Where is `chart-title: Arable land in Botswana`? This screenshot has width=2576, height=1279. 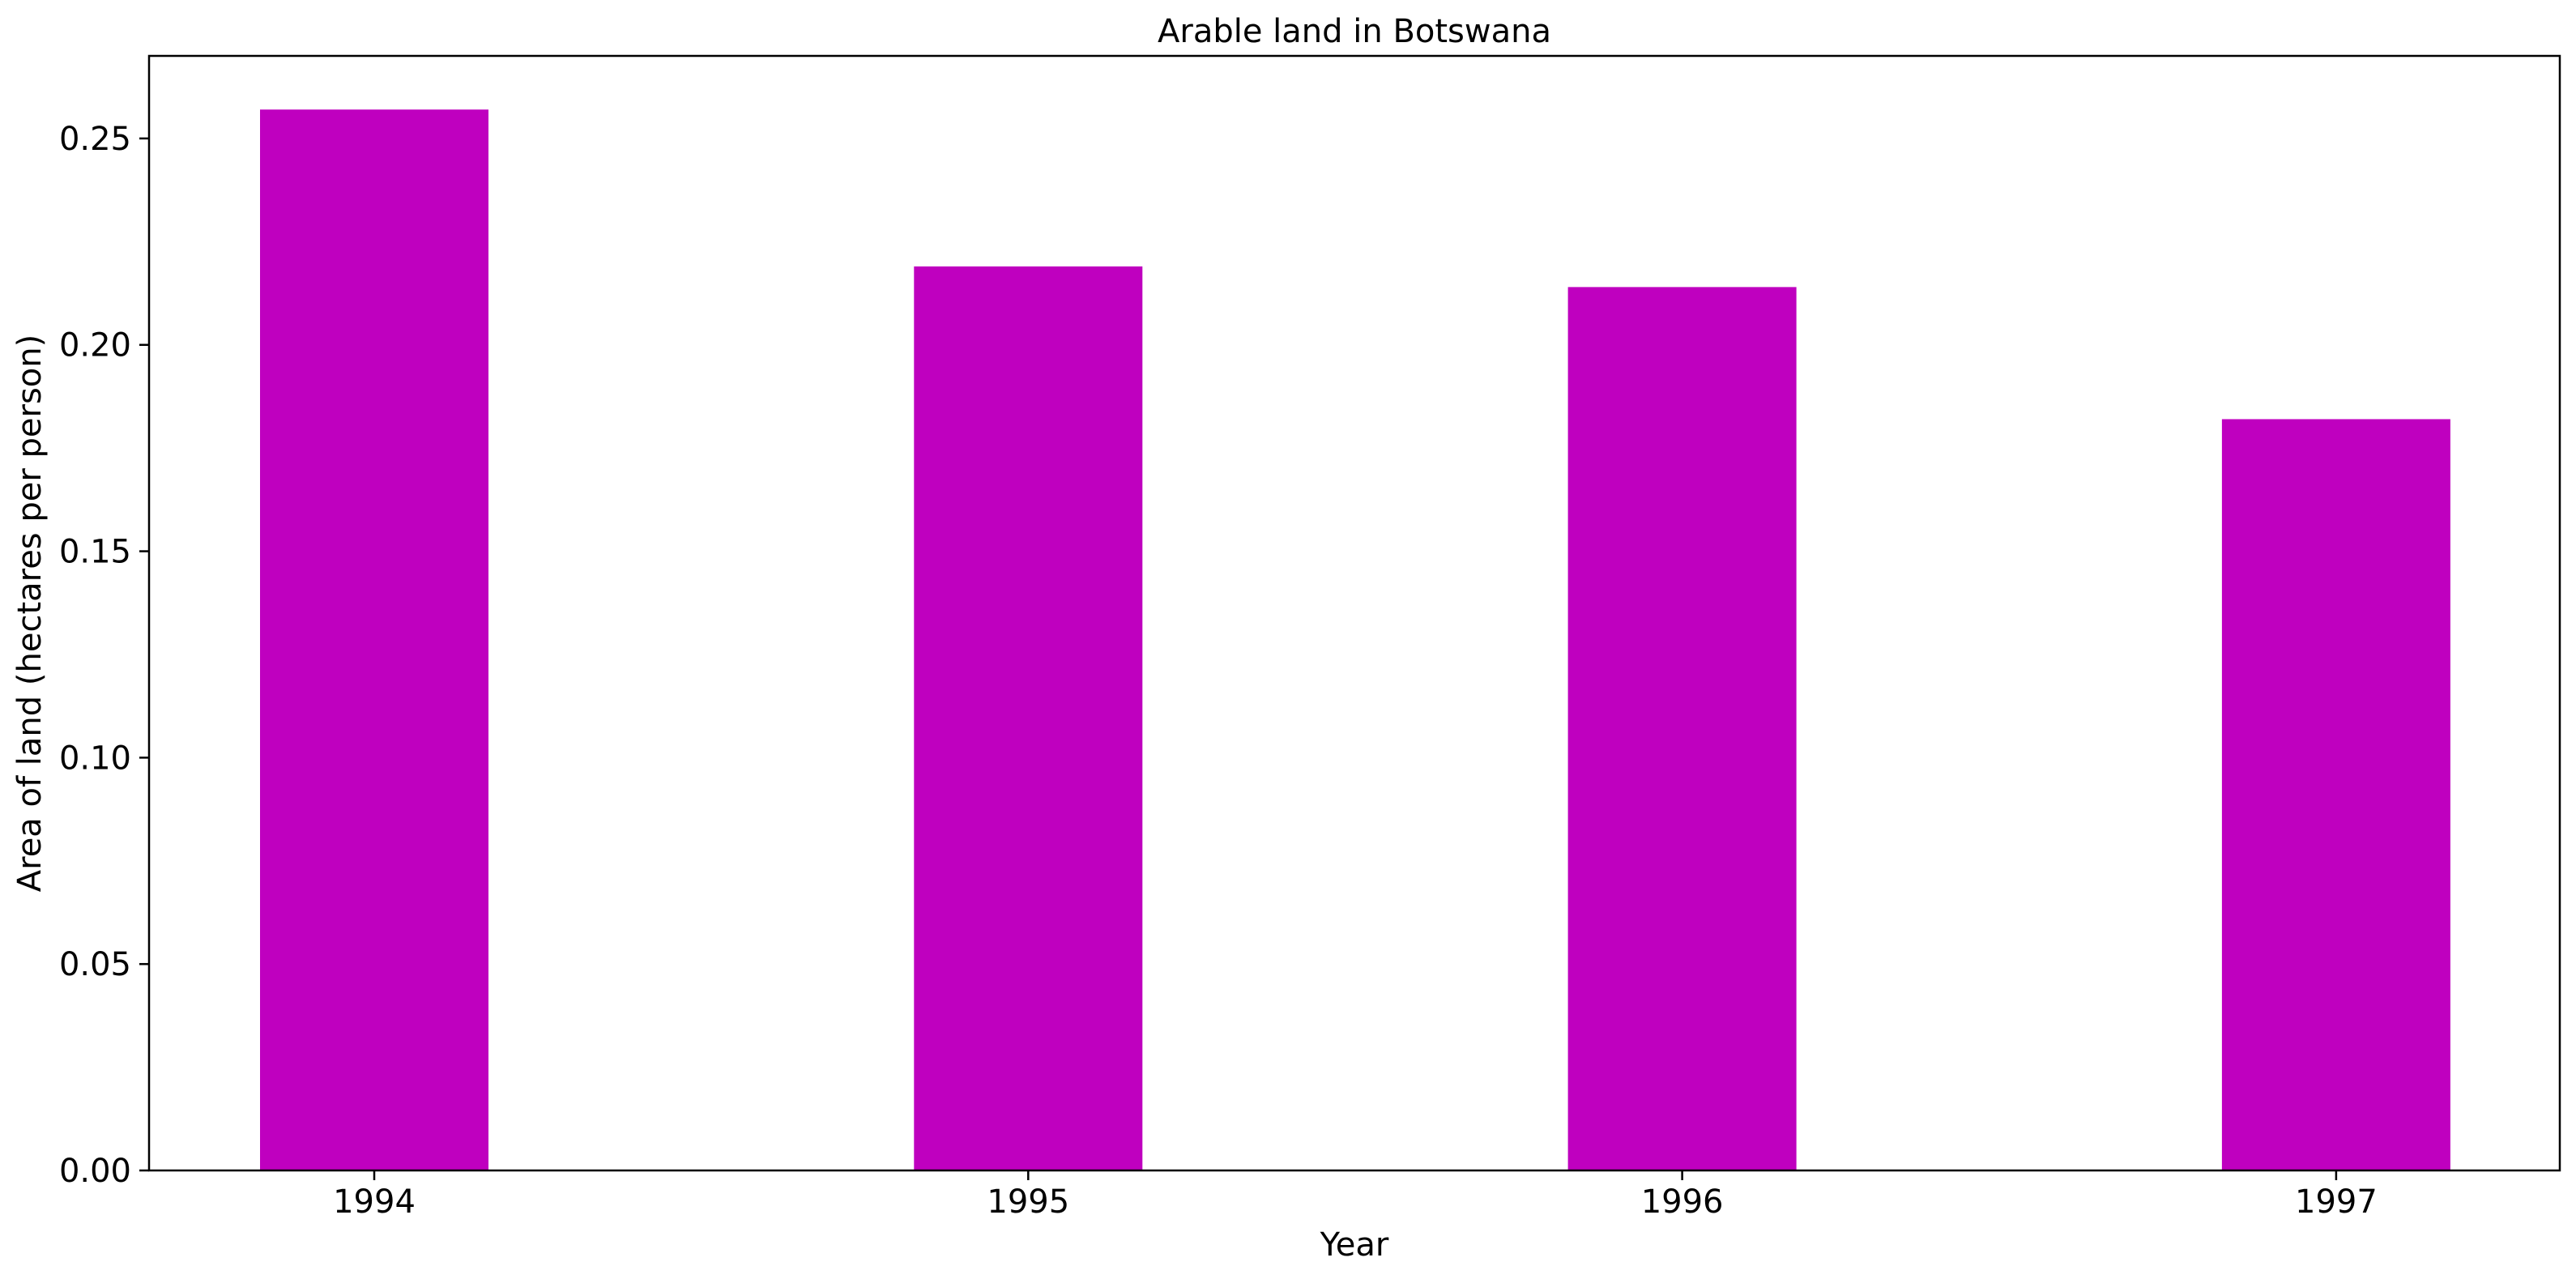 chart-title: Arable land in Botswana is located at coordinates (1354, 31).